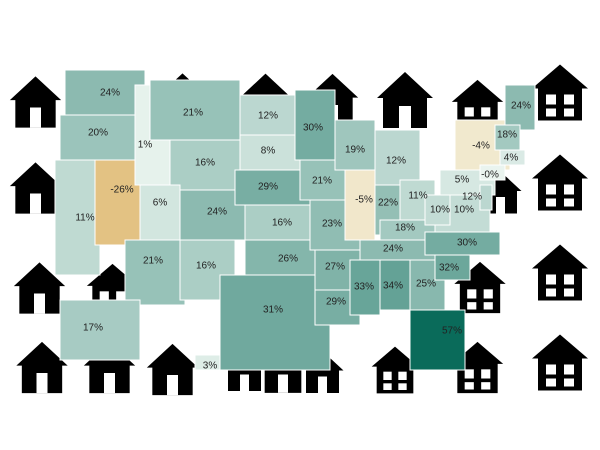  I want to click on state-label: 31%, so click(273, 310).